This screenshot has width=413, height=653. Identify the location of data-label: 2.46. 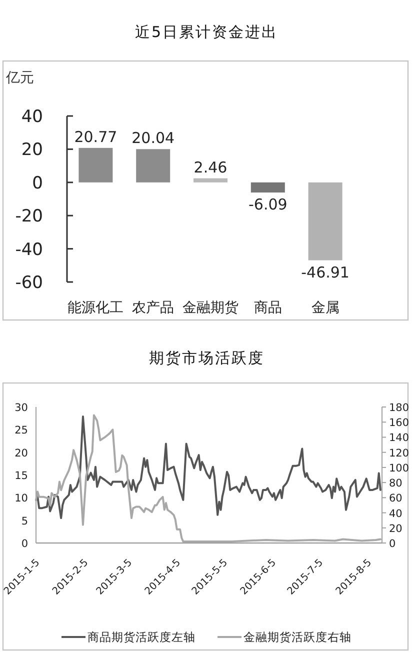
(211, 167).